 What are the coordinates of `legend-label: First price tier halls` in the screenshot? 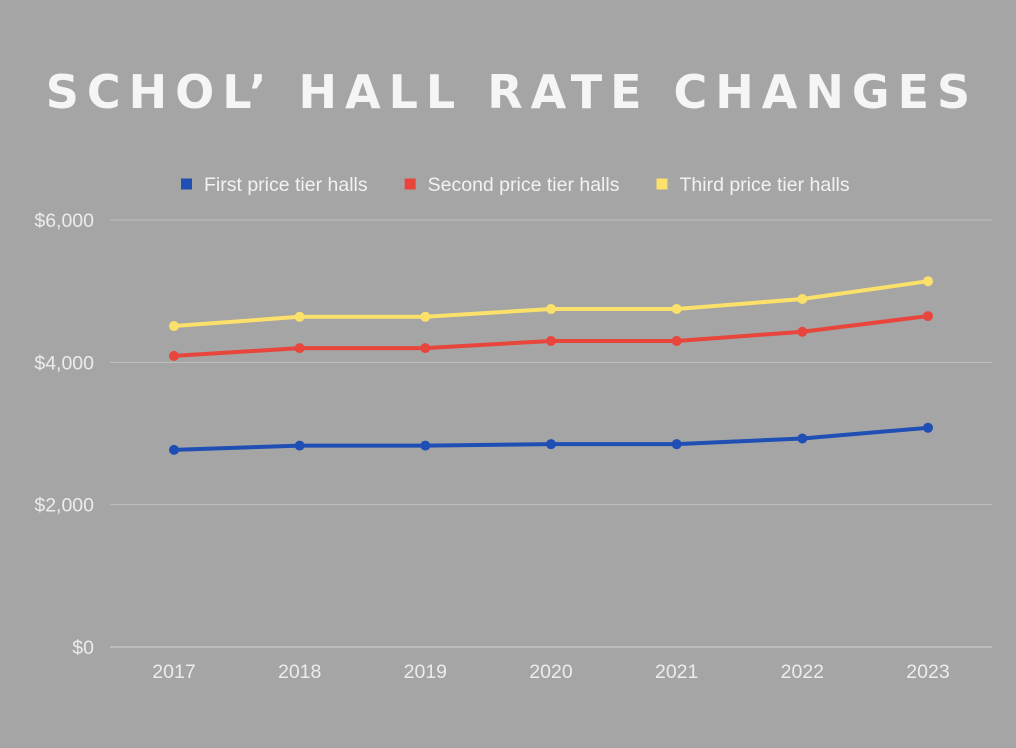 It's located at (286, 185).